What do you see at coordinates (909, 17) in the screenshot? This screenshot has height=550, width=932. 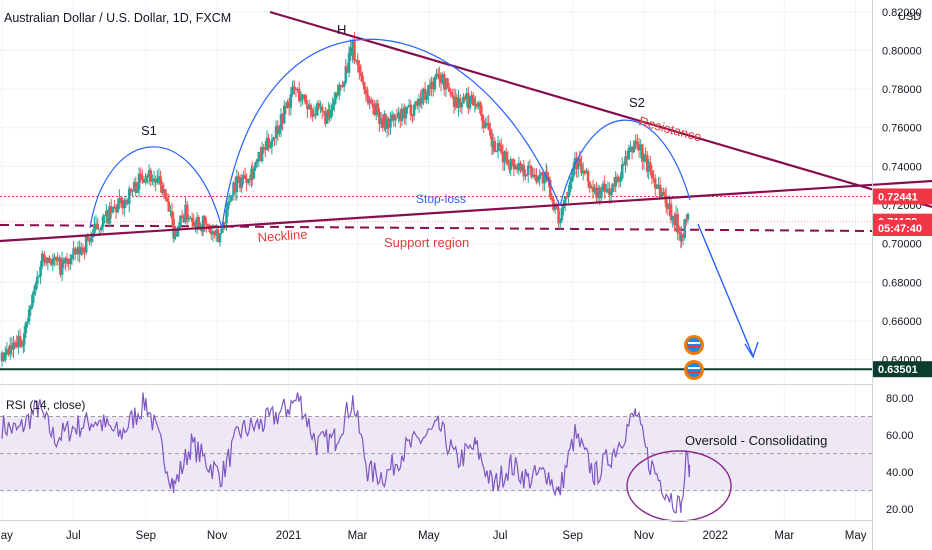 I see `currency-label: USD` at bounding box center [909, 17].